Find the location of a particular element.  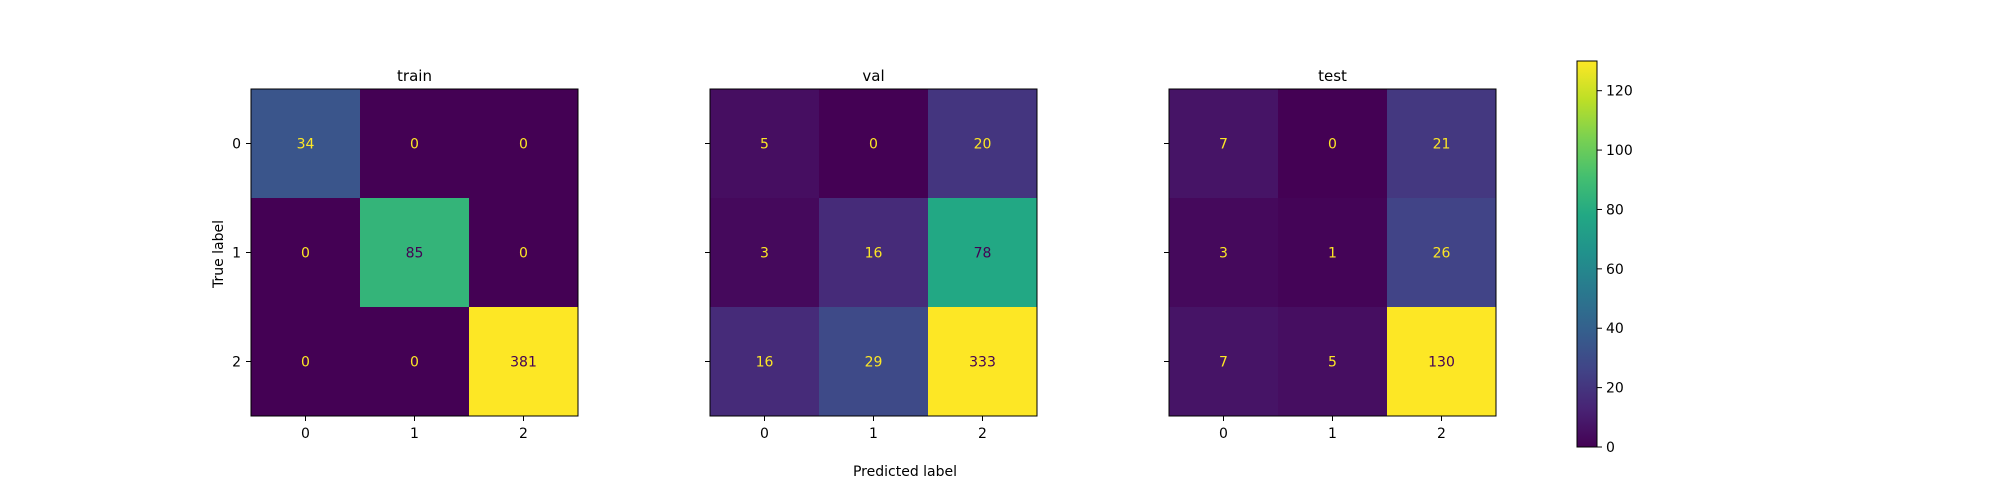

cell-value-label: 21 is located at coordinates (1442, 145).